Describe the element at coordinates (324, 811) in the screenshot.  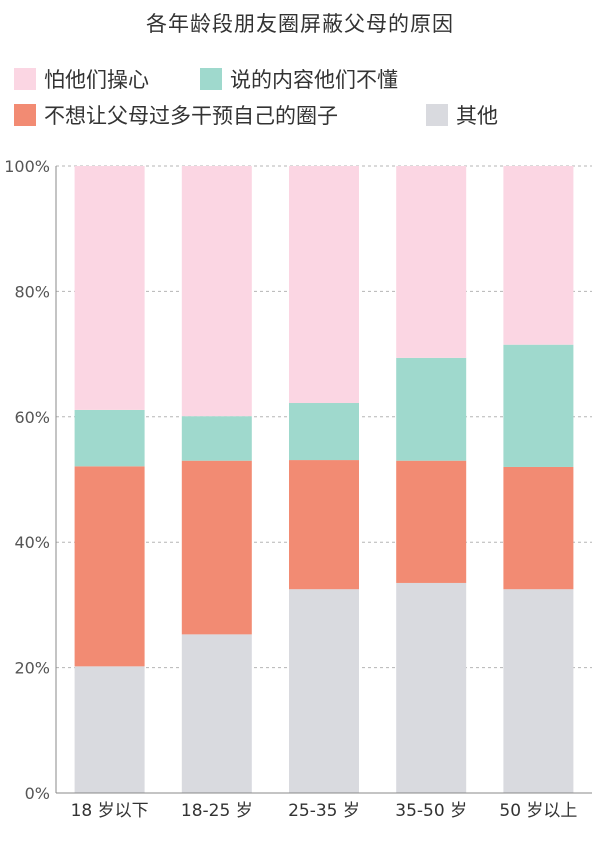
I see `x-tick-label-2: 25-35 岁` at that location.